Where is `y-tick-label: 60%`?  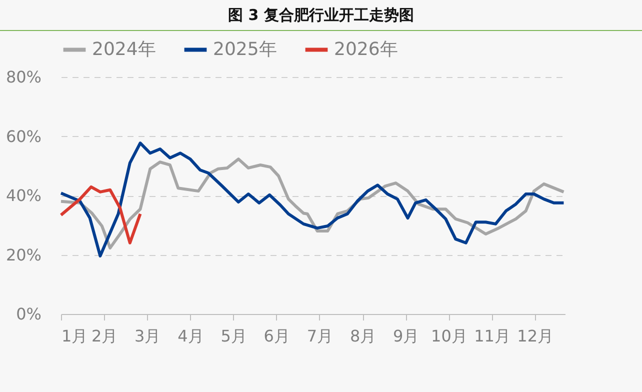
y-tick-label: 60% is located at coordinates (24, 136).